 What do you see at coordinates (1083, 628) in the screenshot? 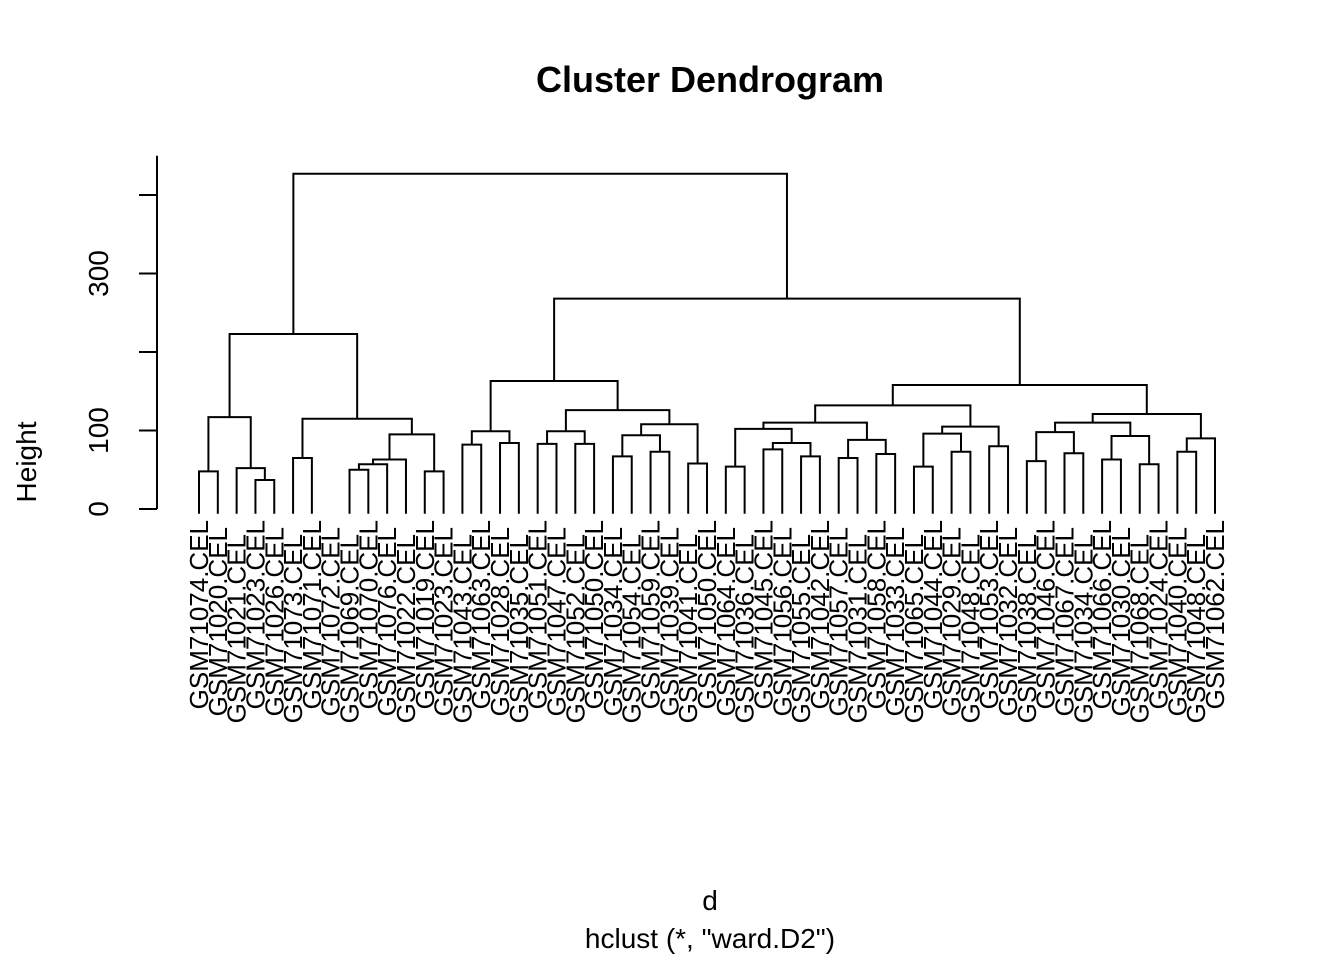
I see `leaf-label: GSM71034.CEL` at bounding box center [1083, 628].